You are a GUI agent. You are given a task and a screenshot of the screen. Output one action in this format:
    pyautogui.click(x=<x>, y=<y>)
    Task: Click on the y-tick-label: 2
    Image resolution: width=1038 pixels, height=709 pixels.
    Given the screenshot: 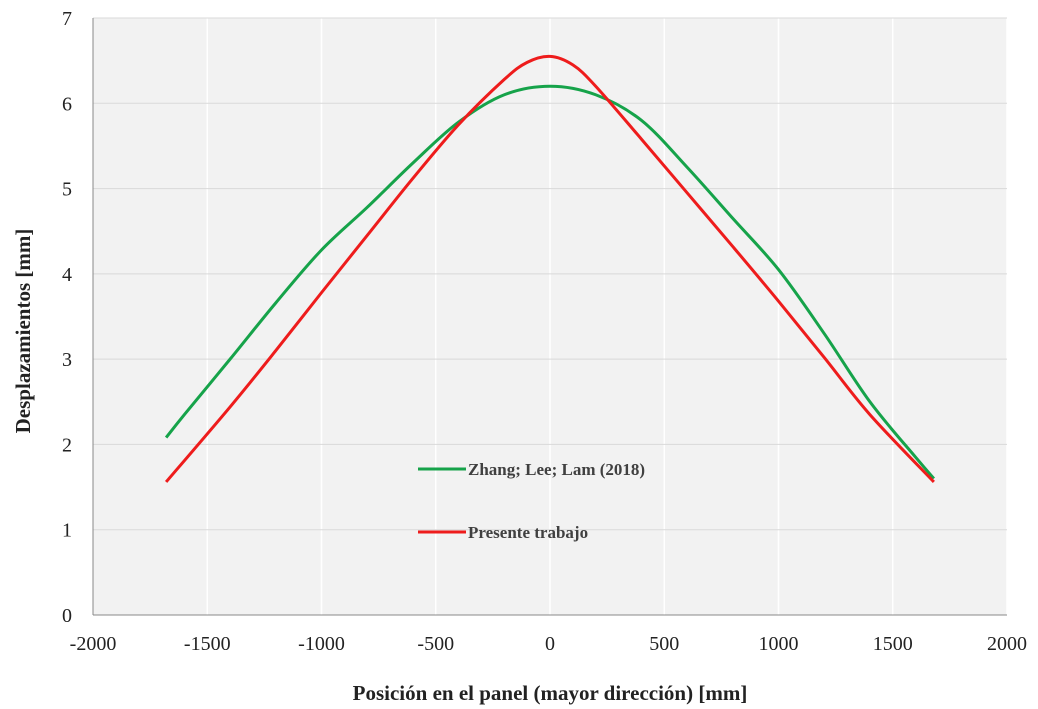 What is the action you would take?
    pyautogui.click(x=67, y=445)
    